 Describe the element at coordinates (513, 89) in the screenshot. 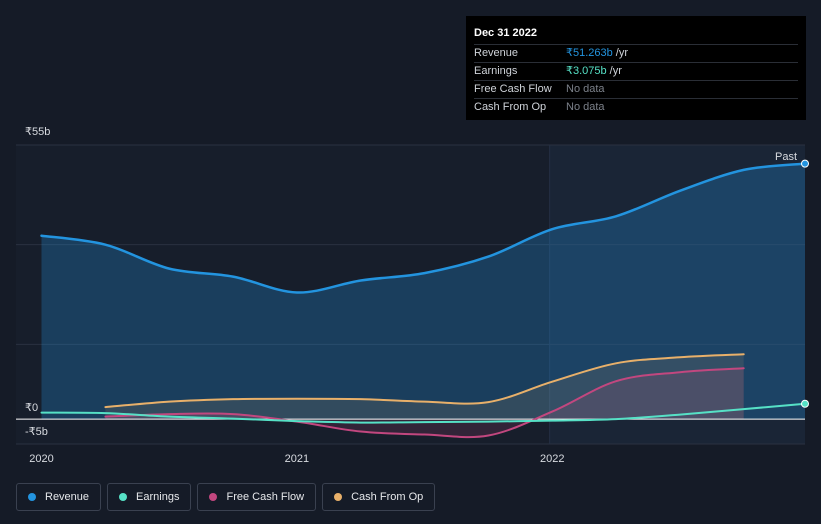

I see `tooltip-label: Free Cash Flow` at that location.